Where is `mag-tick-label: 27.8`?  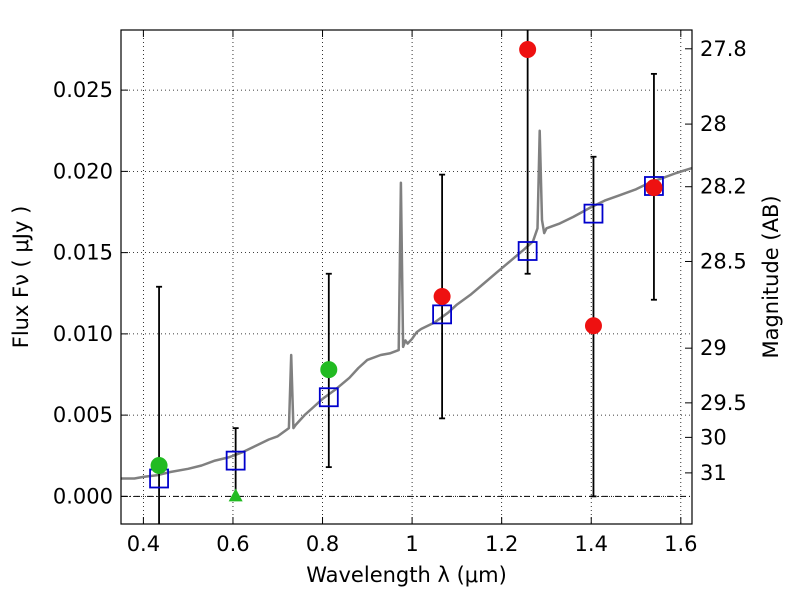
mag-tick-label: 27.8 is located at coordinates (723, 49).